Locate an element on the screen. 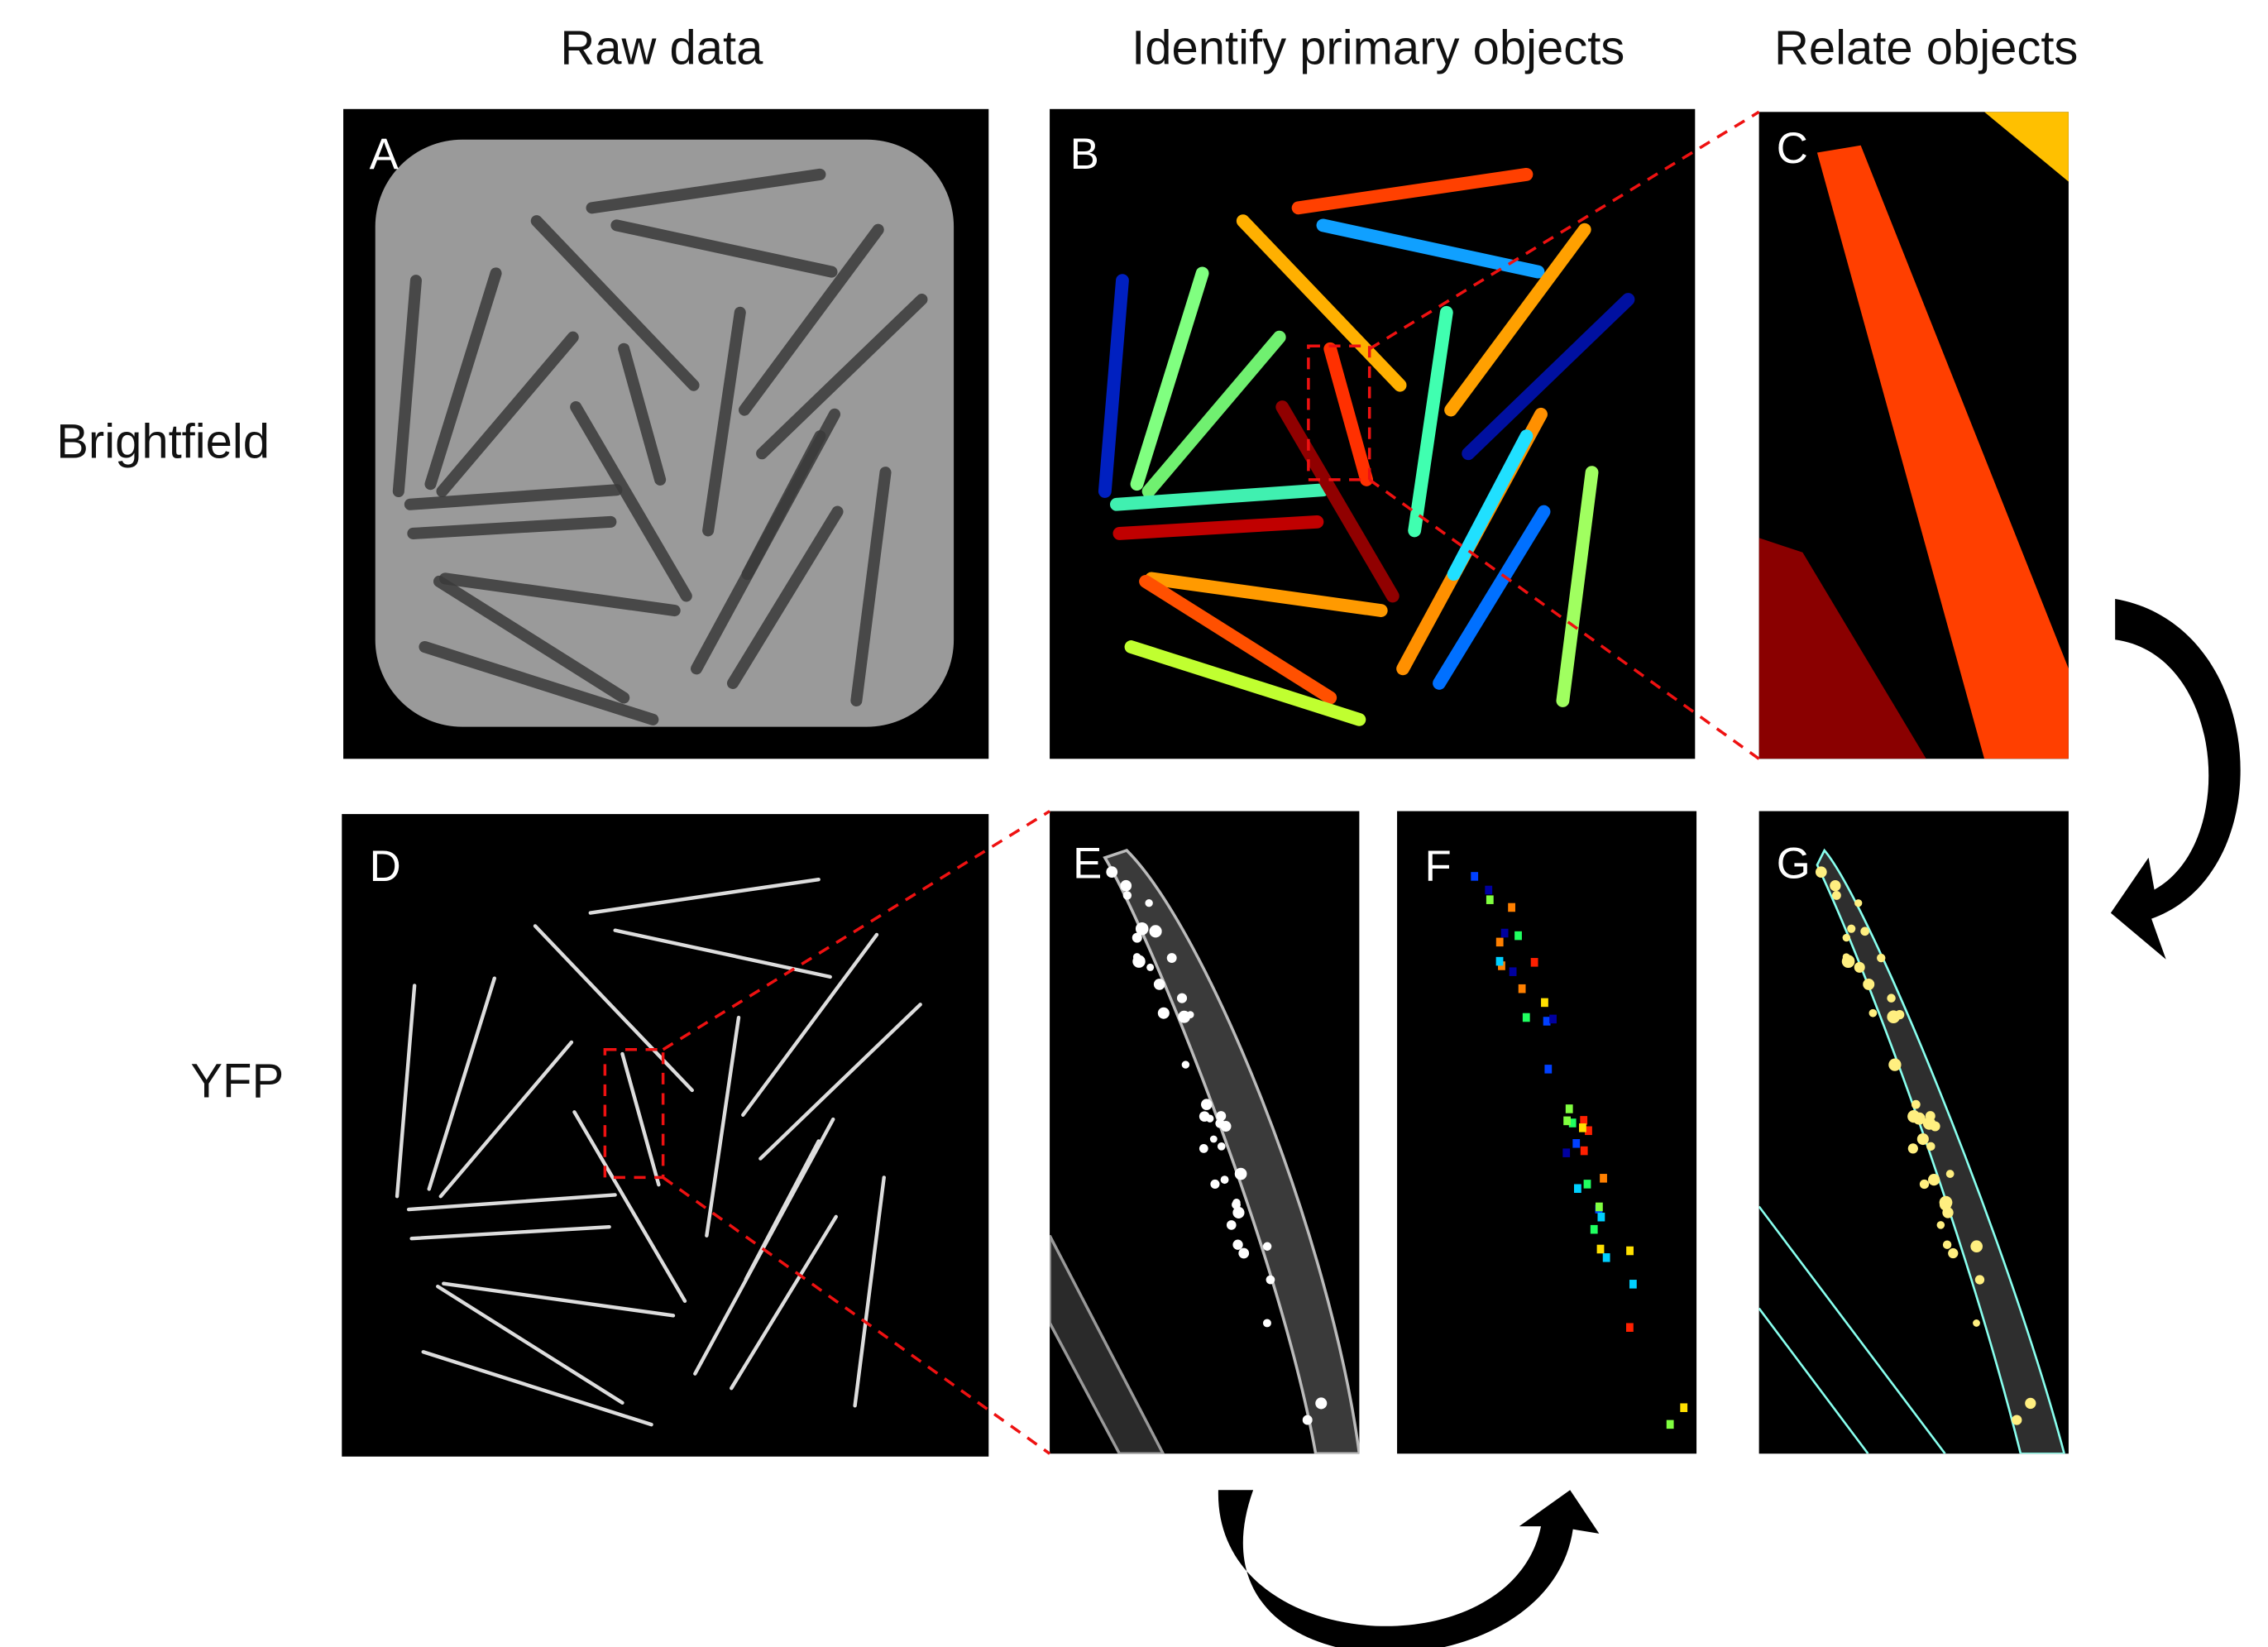  row-label: YFP is located at coordinates (237, 1082).